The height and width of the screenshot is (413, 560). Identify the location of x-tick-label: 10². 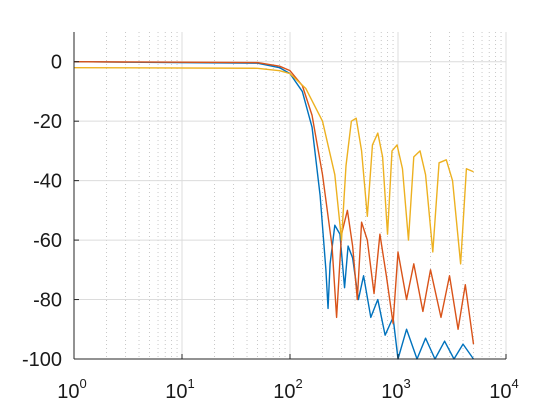
(287, 389).